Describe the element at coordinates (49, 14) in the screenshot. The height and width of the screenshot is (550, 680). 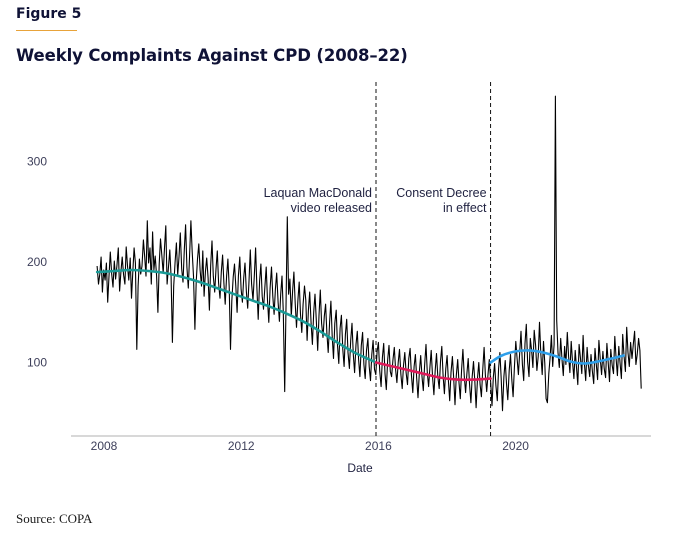
I see `figure-label: Figure 5` at that location.